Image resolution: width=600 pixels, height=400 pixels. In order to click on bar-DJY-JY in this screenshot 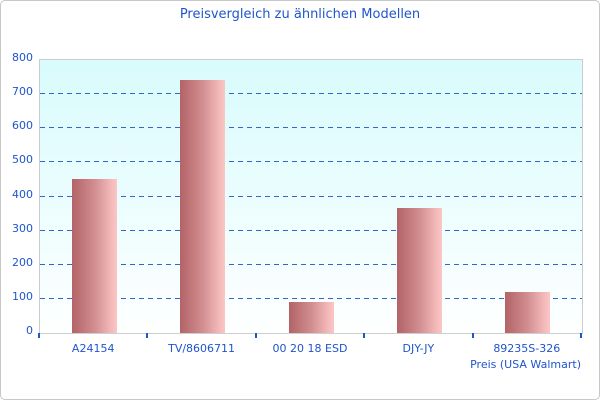, I will do `click(419, 270)`.